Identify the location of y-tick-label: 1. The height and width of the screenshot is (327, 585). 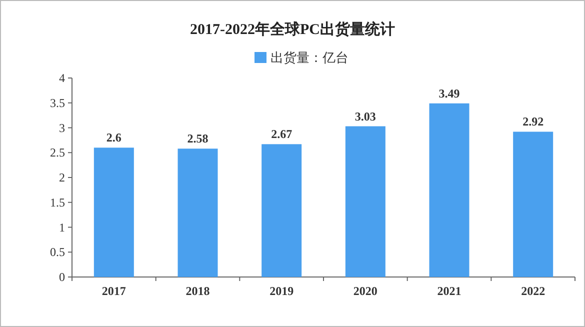
(62, 227).